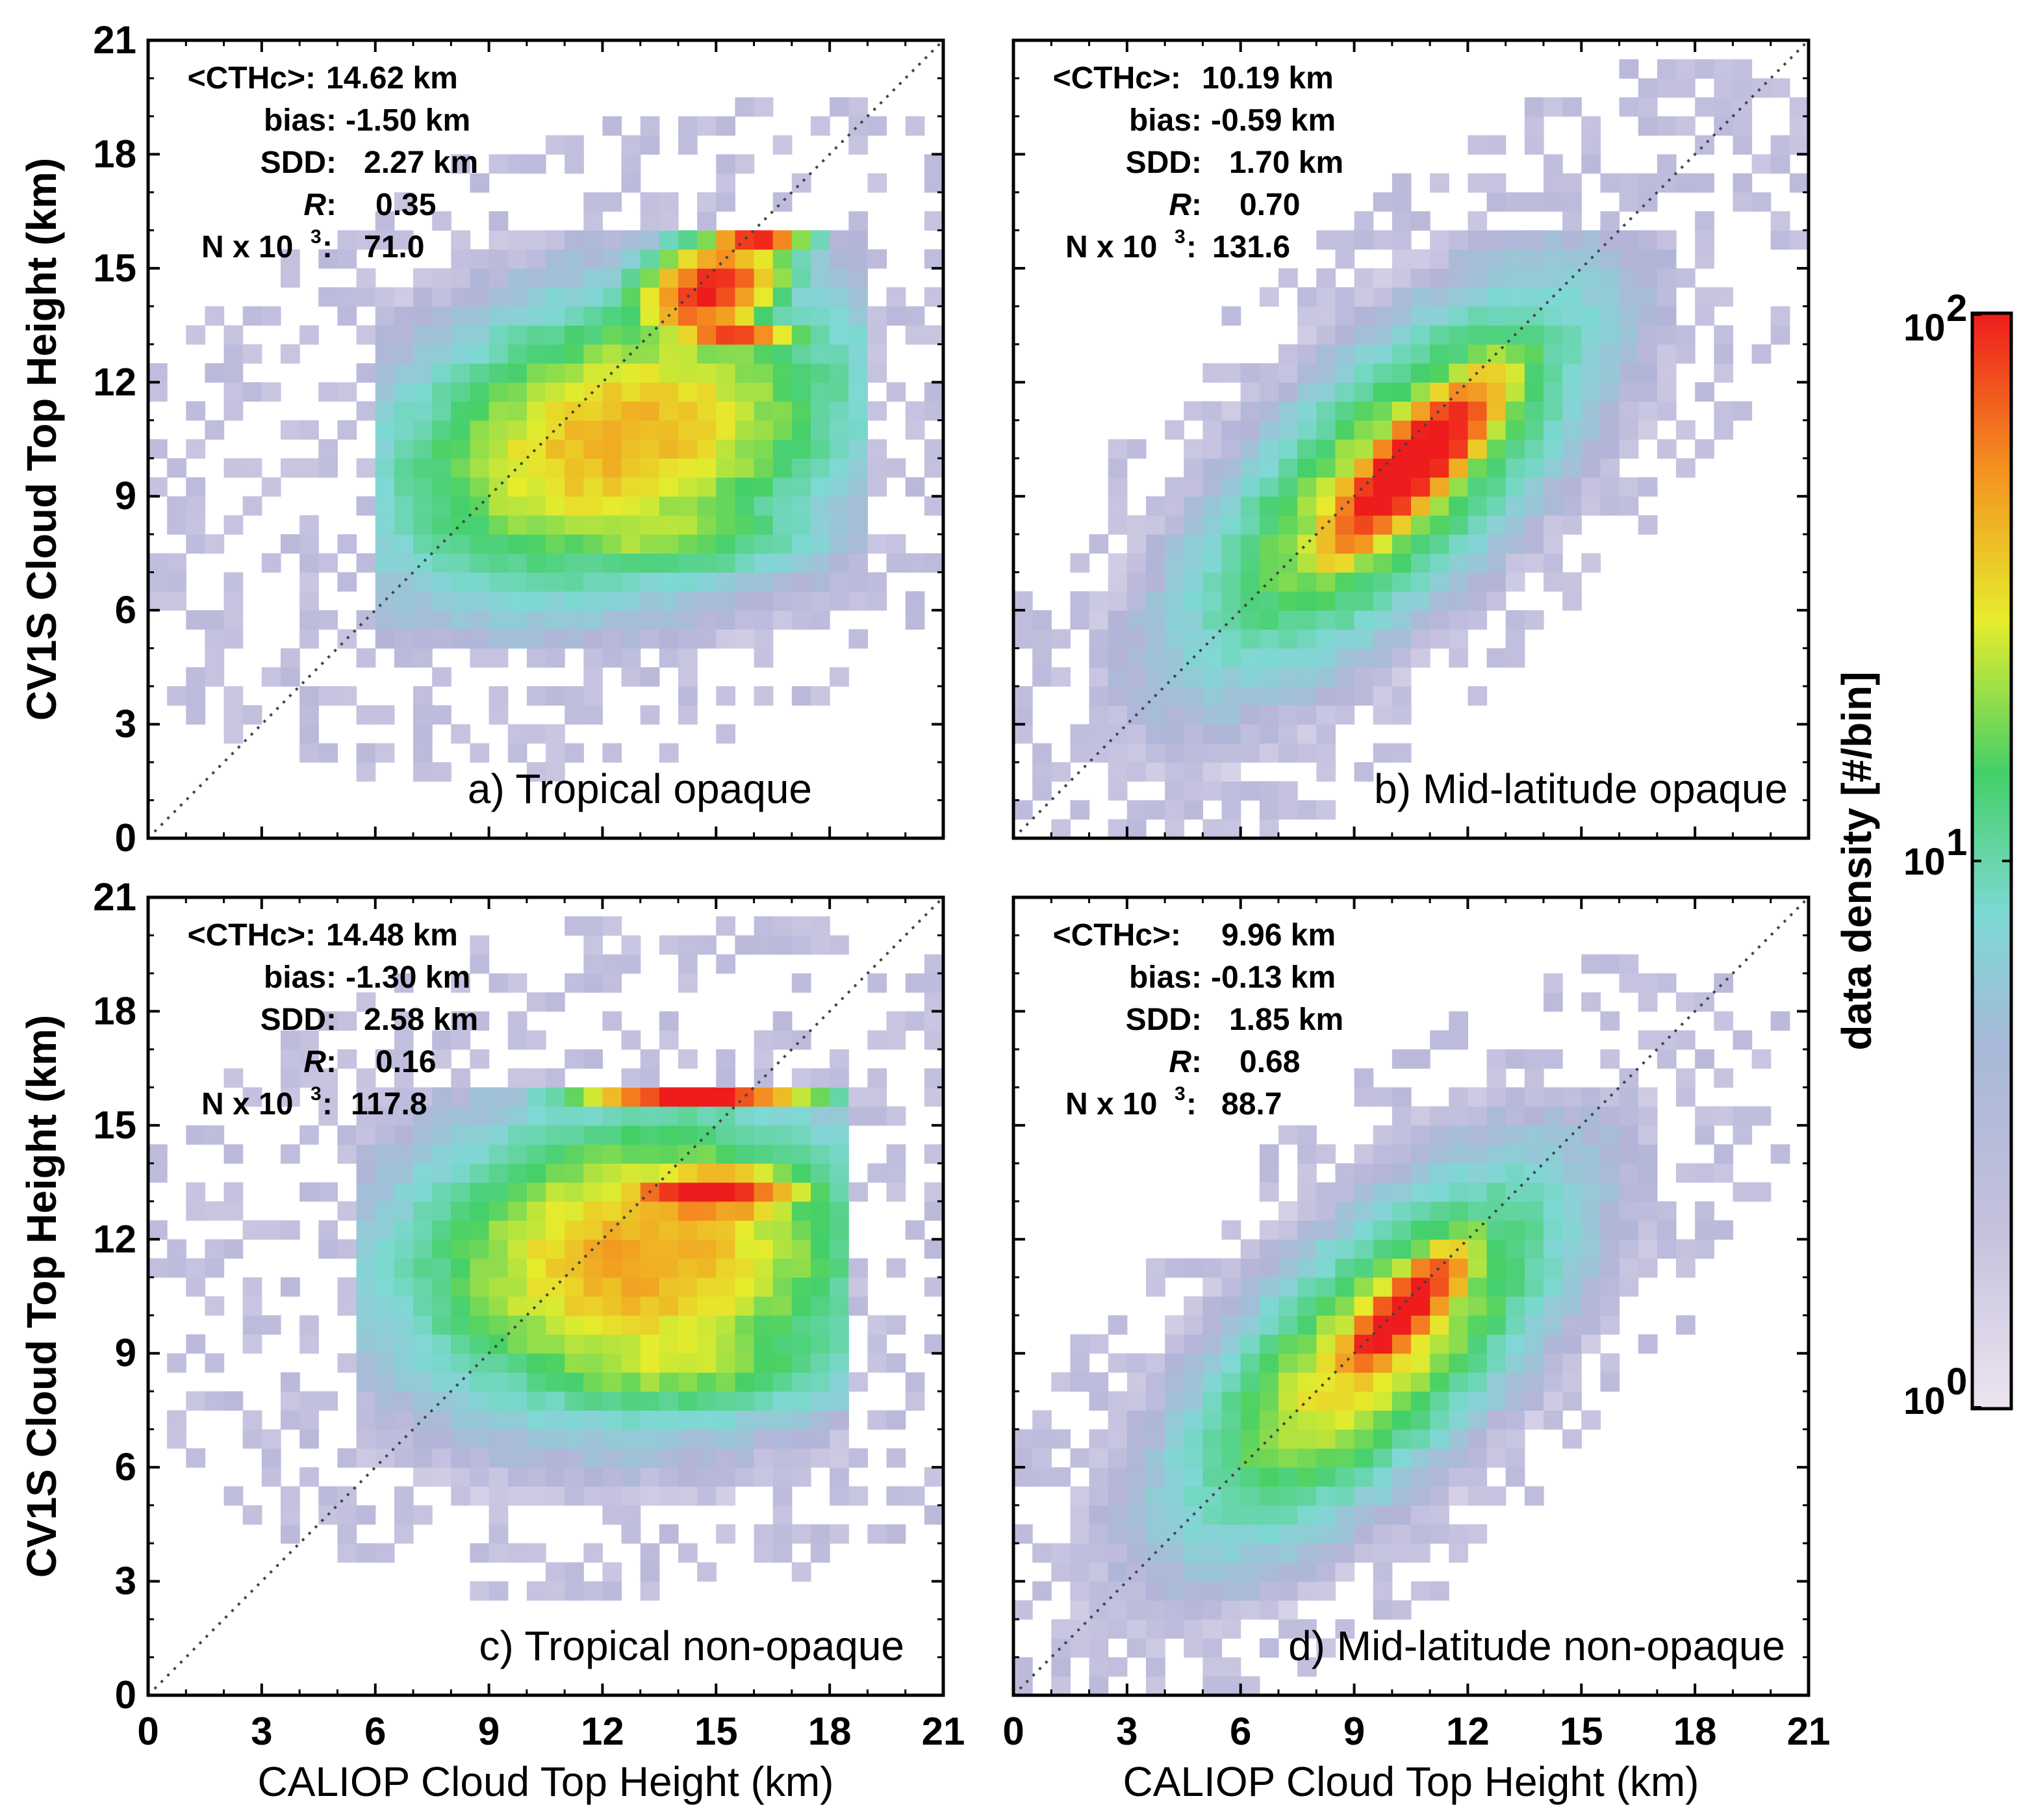  I want to click on colorbar-tick-10: 10 1, so click(1957, 852).